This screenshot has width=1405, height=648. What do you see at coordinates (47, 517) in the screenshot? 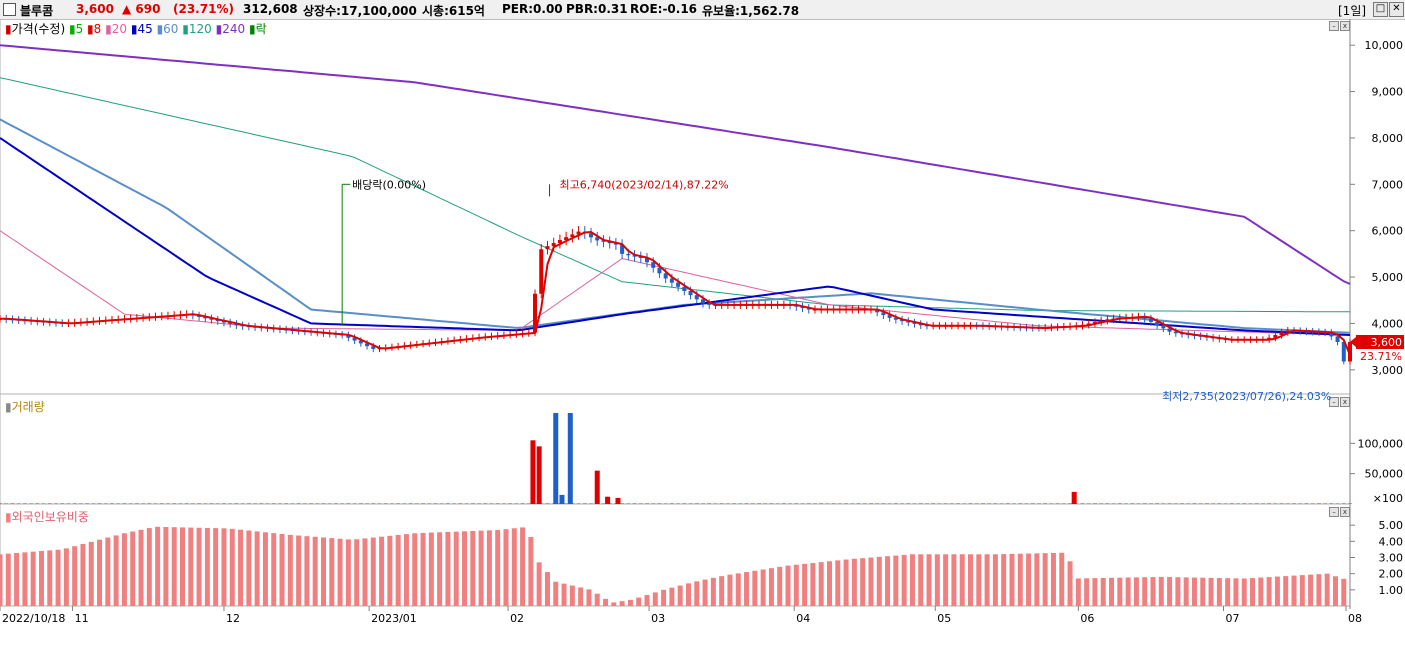
I see `foreign-legend: ▮외국인보유비중` at bounding box center [47, 517].